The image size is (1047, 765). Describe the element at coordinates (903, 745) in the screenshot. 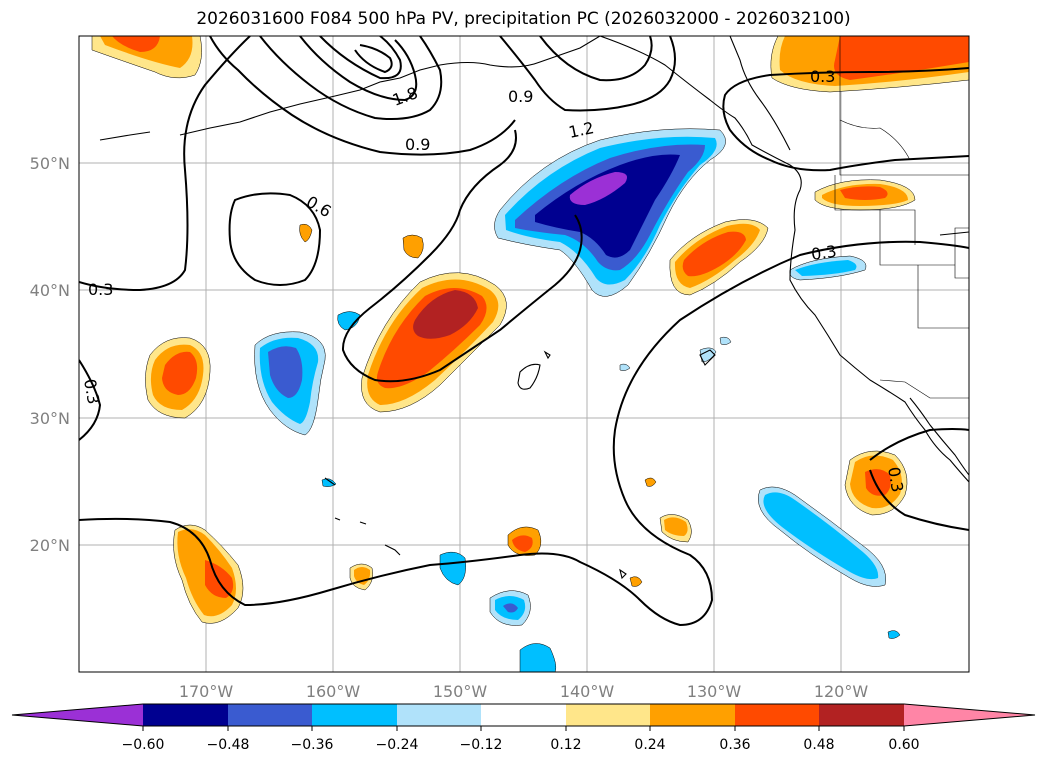

I see `colorbar-tick-label: 0.60` at that location.